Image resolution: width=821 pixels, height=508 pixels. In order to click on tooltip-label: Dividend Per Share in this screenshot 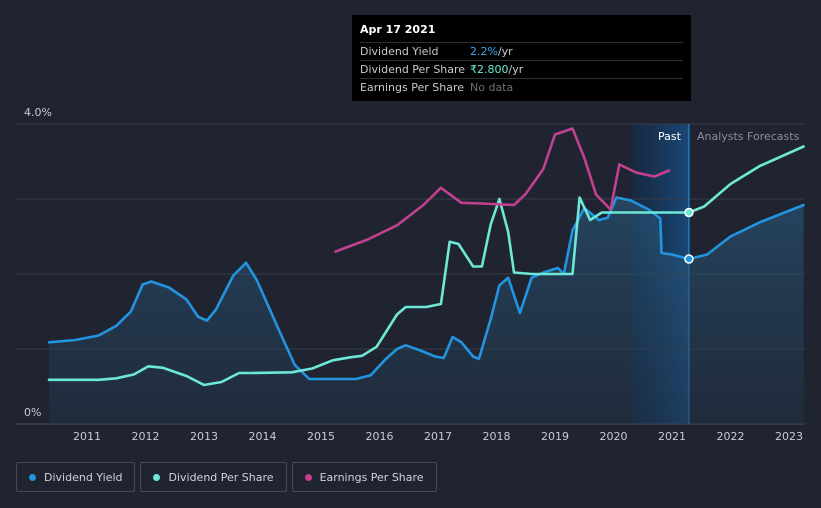, I will do `click(413, 69)`.